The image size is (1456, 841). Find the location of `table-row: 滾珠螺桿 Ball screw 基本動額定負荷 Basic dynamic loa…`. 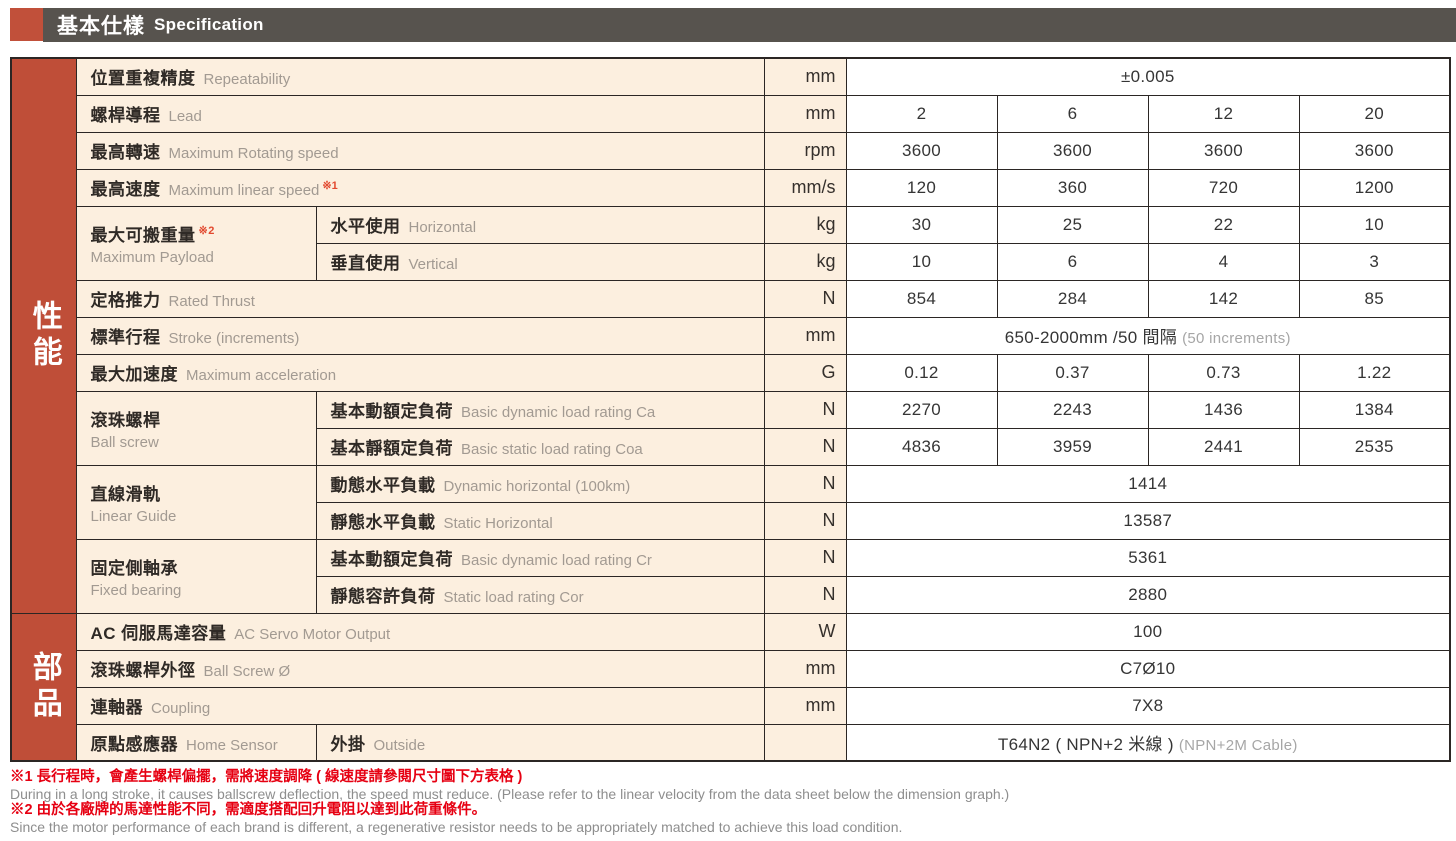

table-row: 滾珠螺桿 Ball screw 基本動額定負荷 Basic dynamic loa… is located at coordinates (731, 428).